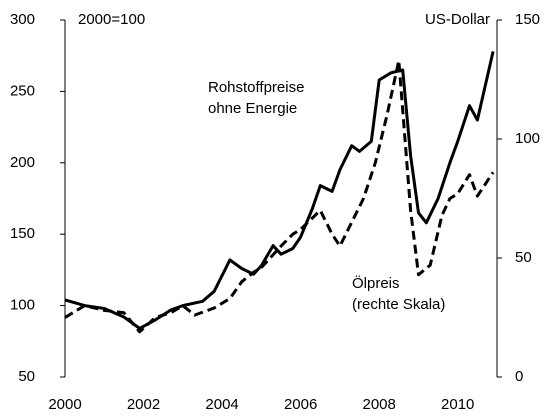 The image size is (552, 417). I want to click on x-tick-label: 2002, so click(143, 404).